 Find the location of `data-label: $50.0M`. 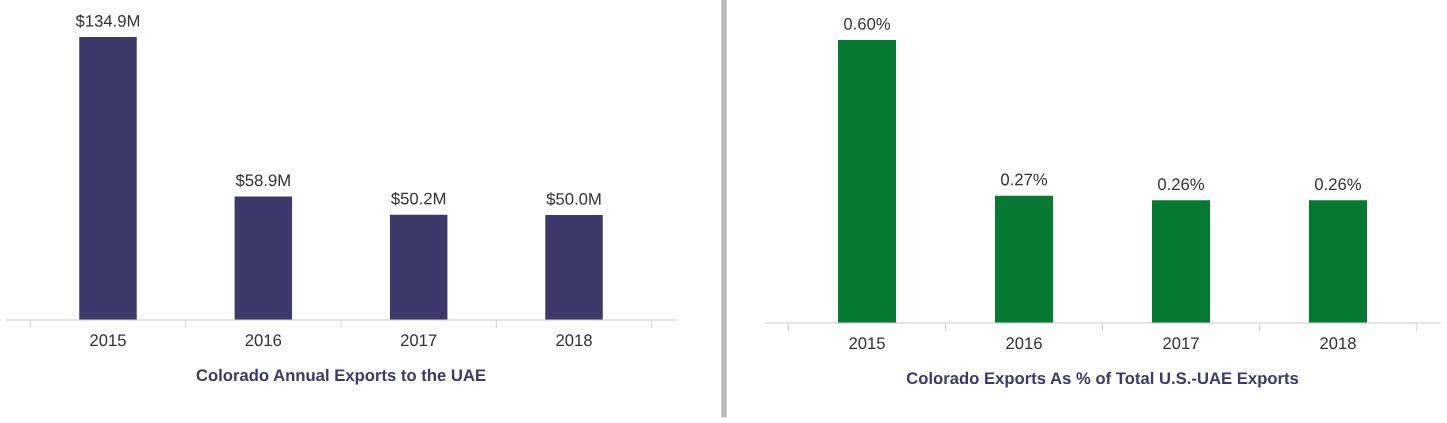

data-label: $50.0M is located at coordinates (573, 199).